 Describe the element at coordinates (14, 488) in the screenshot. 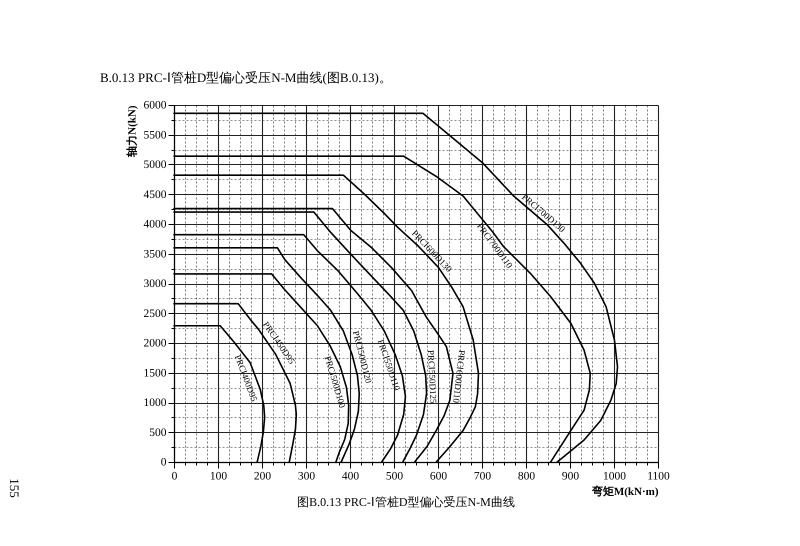

I see `text: 155` at that location.